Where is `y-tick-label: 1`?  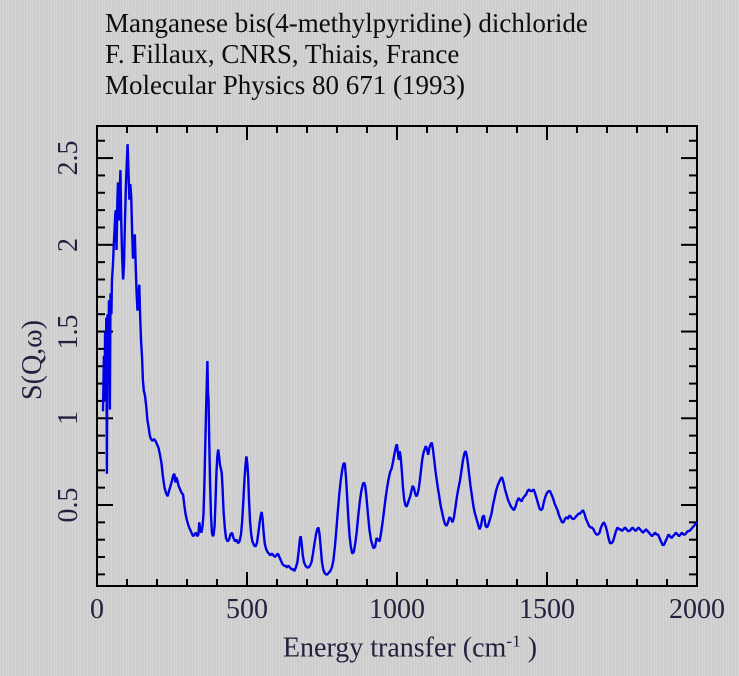
y-tick-label: 1 is located at coordinates (68, 418).